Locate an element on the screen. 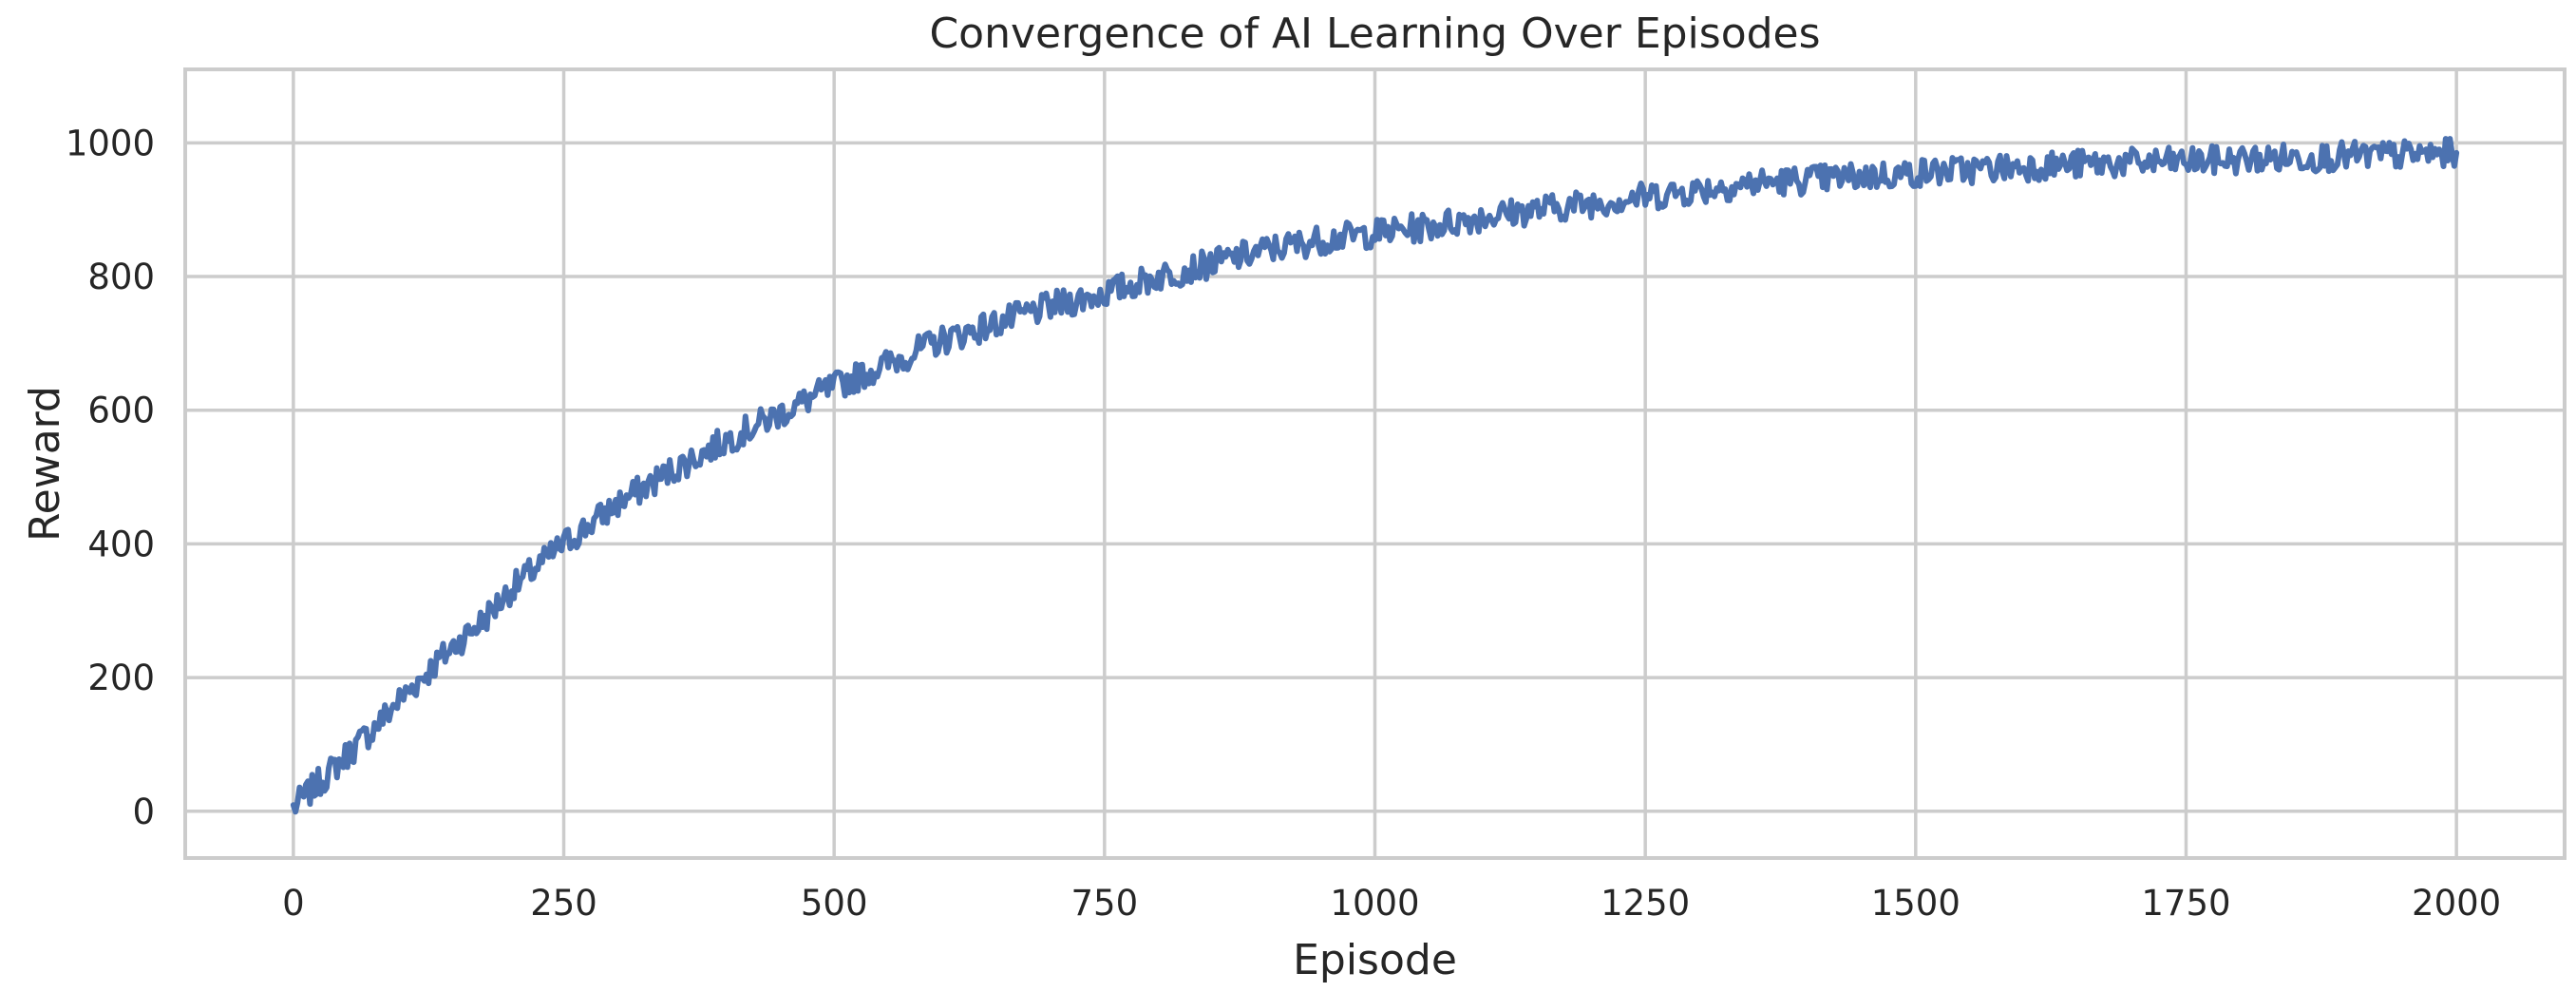  x-tick-label: 500 is located at coordinates (834, 904).